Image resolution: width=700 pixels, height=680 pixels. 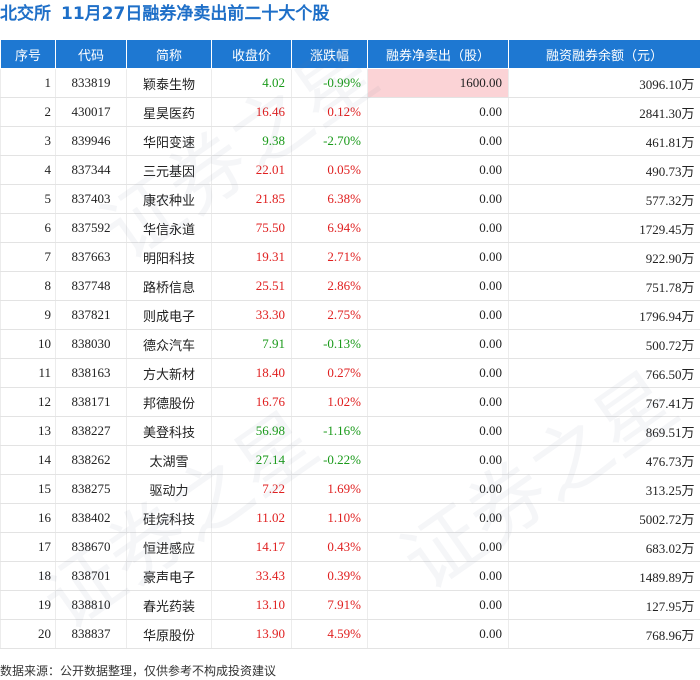 What do you see at coordinates (329, 54) in the screenshot?
I see `header-change: 涨跌幅` at bounding box center [329, 54].